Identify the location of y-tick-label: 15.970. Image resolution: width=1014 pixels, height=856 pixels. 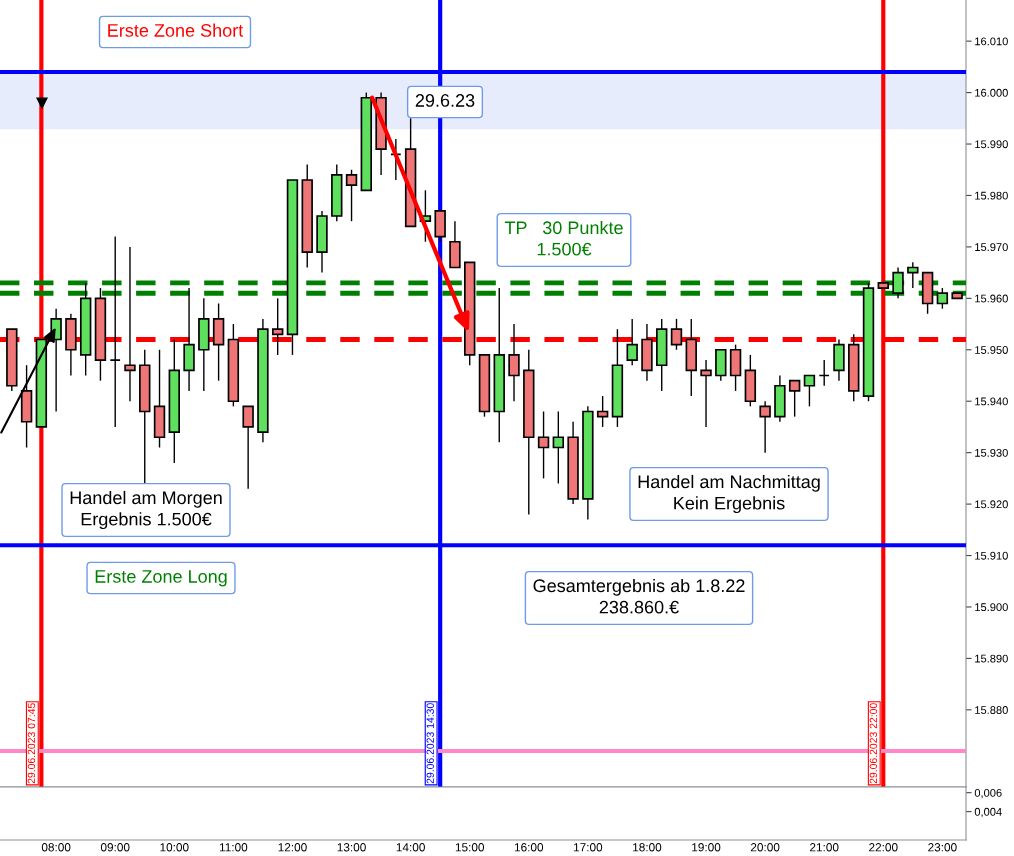
(991, 247).